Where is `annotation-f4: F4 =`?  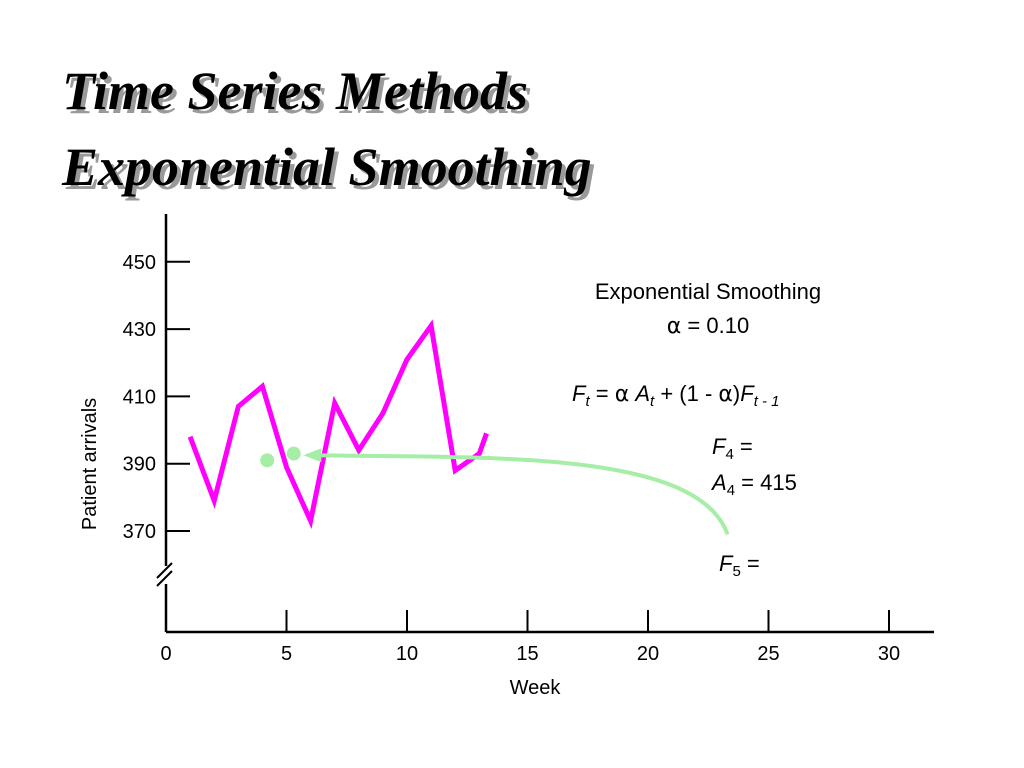
annotation-f4: F4 = is located at coordinates (732, 448).